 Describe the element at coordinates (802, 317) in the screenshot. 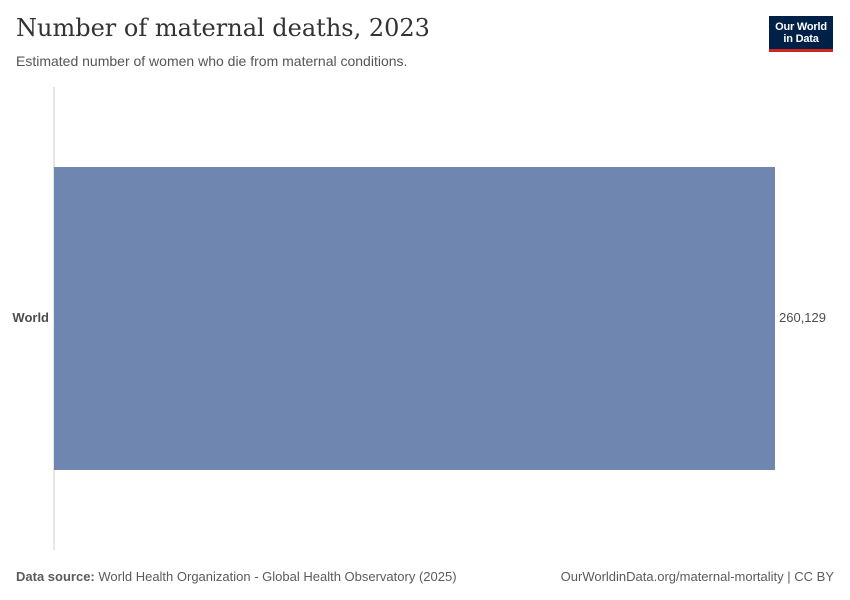

I see `value-label-world: 260,129` at that location.